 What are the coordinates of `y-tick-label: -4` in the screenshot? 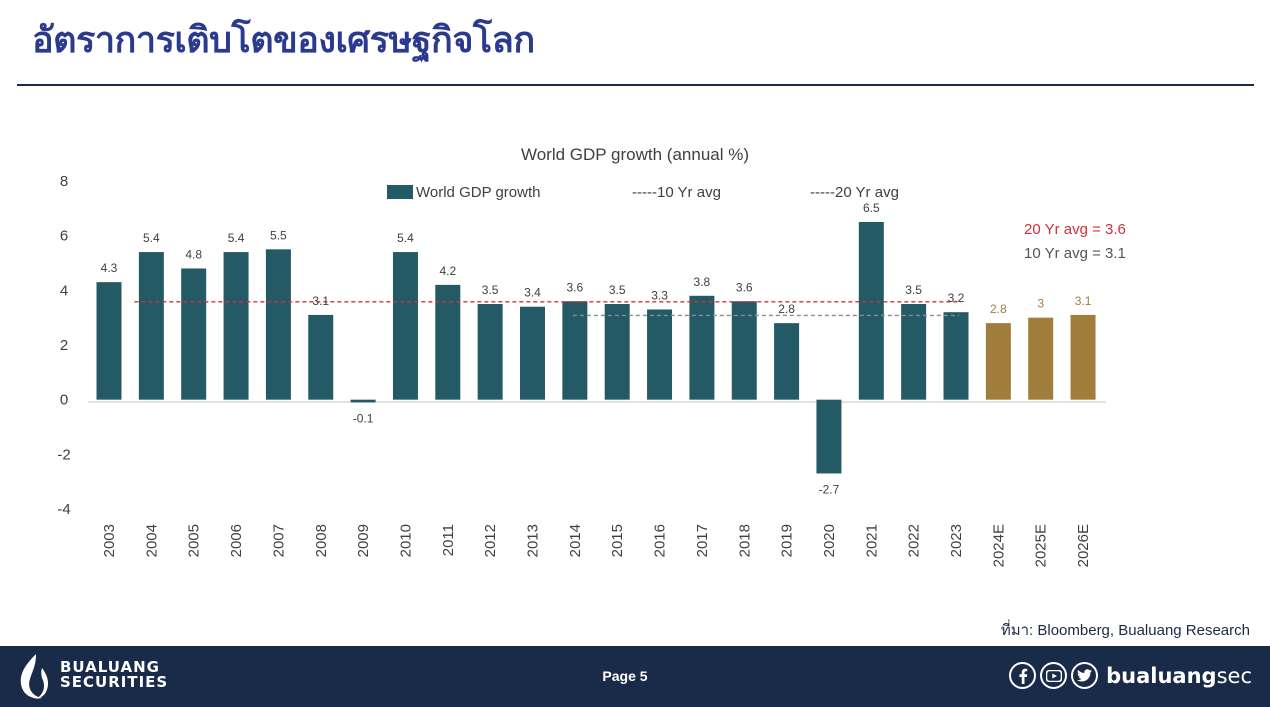 It's located at (63, 509).